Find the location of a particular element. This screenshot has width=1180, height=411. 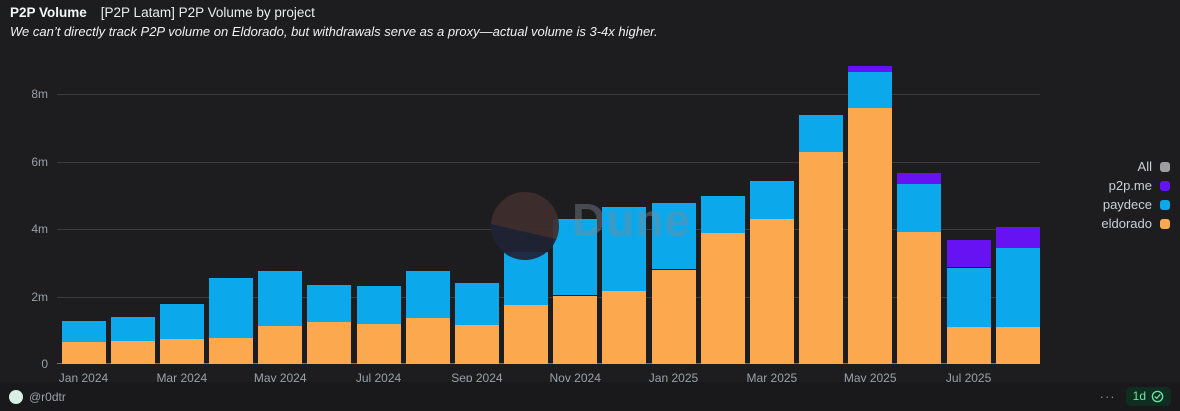

legend-item-paydece: paydece is located at coordinates (1135, 204).